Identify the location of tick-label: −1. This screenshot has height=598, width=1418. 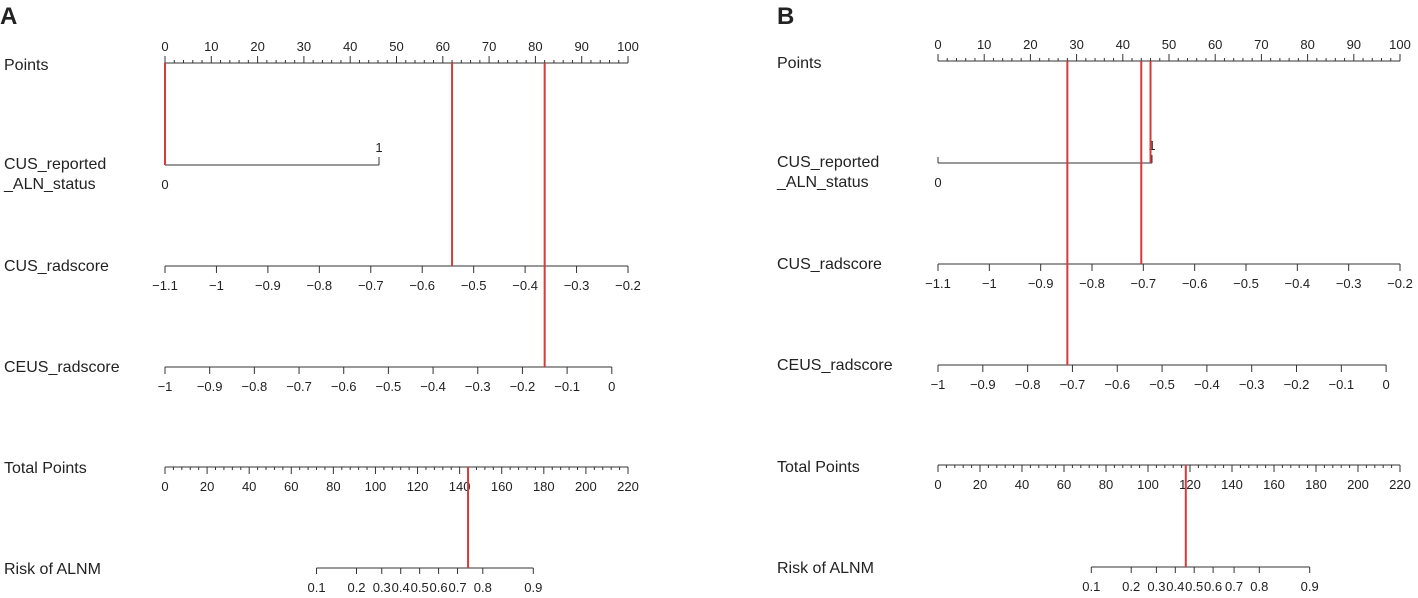
(165, 386).